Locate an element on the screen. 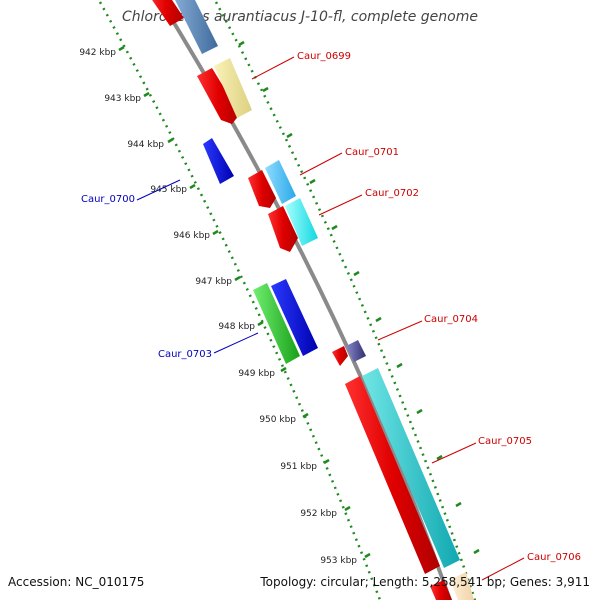 The width and height of the screenshot is (600, 600). tick-label: 945 kbp is located at coordinates (168, 190).